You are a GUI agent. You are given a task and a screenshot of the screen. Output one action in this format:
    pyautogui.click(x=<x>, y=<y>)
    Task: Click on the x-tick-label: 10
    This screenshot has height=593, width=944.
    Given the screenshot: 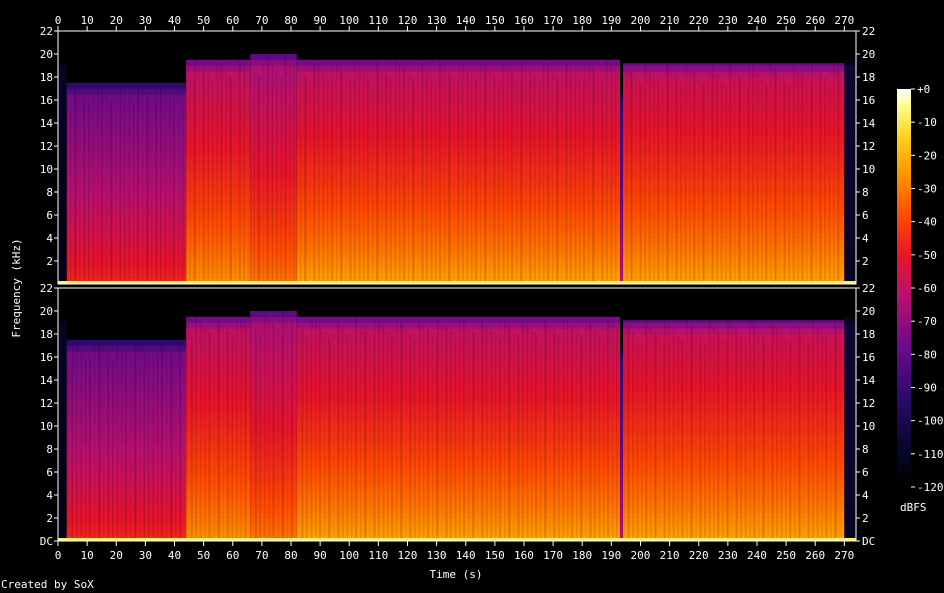 What is the action you would take?
    pyautogui.click(x=86, y=20)
    